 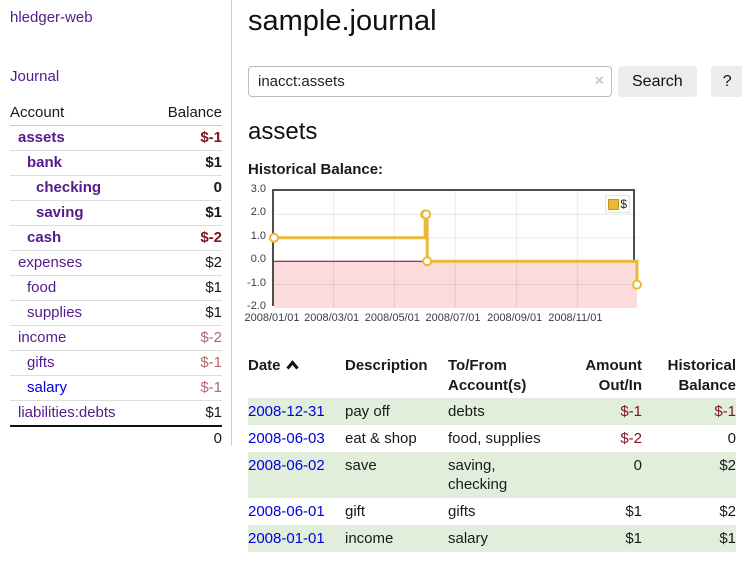 I want to click on y-axis-label: 0.0, so click(x=258, y=259).